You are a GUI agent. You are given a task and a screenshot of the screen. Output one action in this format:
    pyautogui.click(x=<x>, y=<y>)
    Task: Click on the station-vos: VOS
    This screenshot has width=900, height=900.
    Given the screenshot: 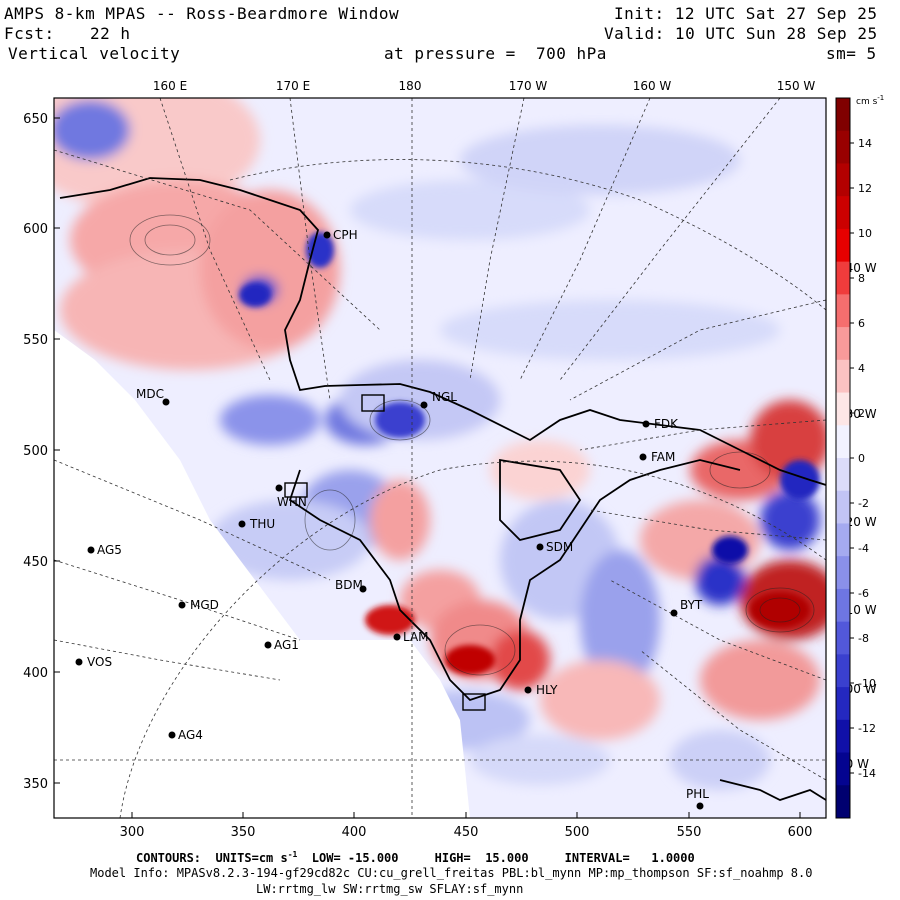 What is the action you would take?
    pyautogui.click(x=93, y=662)
    